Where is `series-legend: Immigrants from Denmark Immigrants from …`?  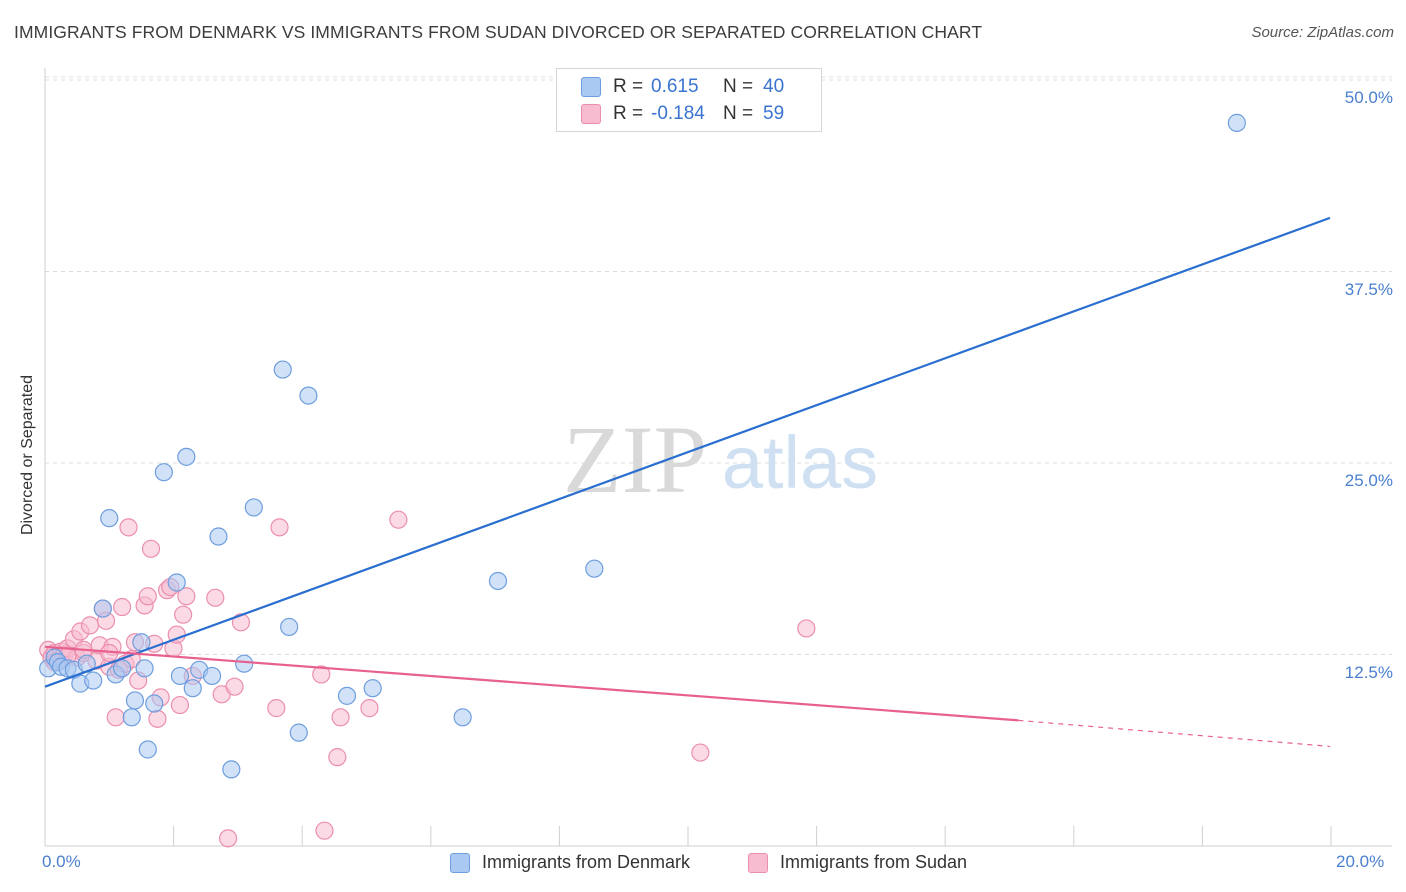
series-legend: Immigrants from Denmark Immigrants from … is located at coordinates (703, 865).